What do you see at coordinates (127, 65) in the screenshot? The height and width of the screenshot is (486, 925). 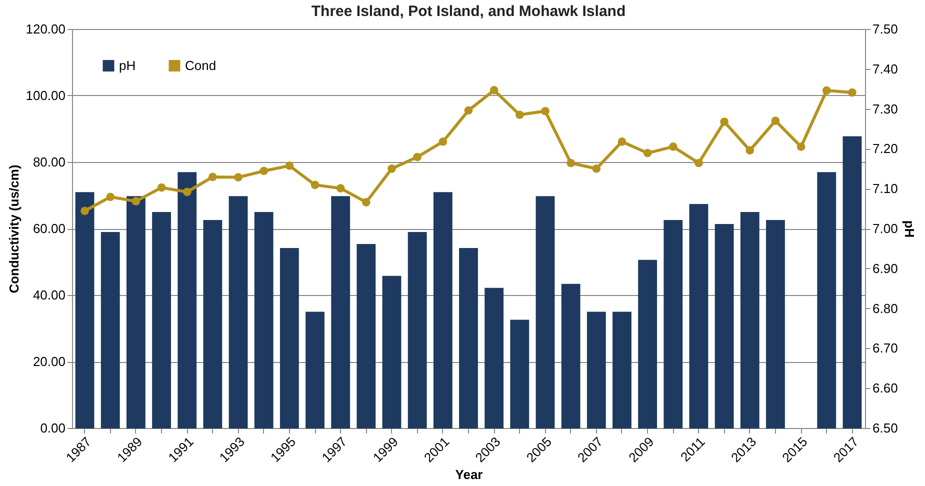 I see `legend-label: pH` at bounding box center [127, 65].